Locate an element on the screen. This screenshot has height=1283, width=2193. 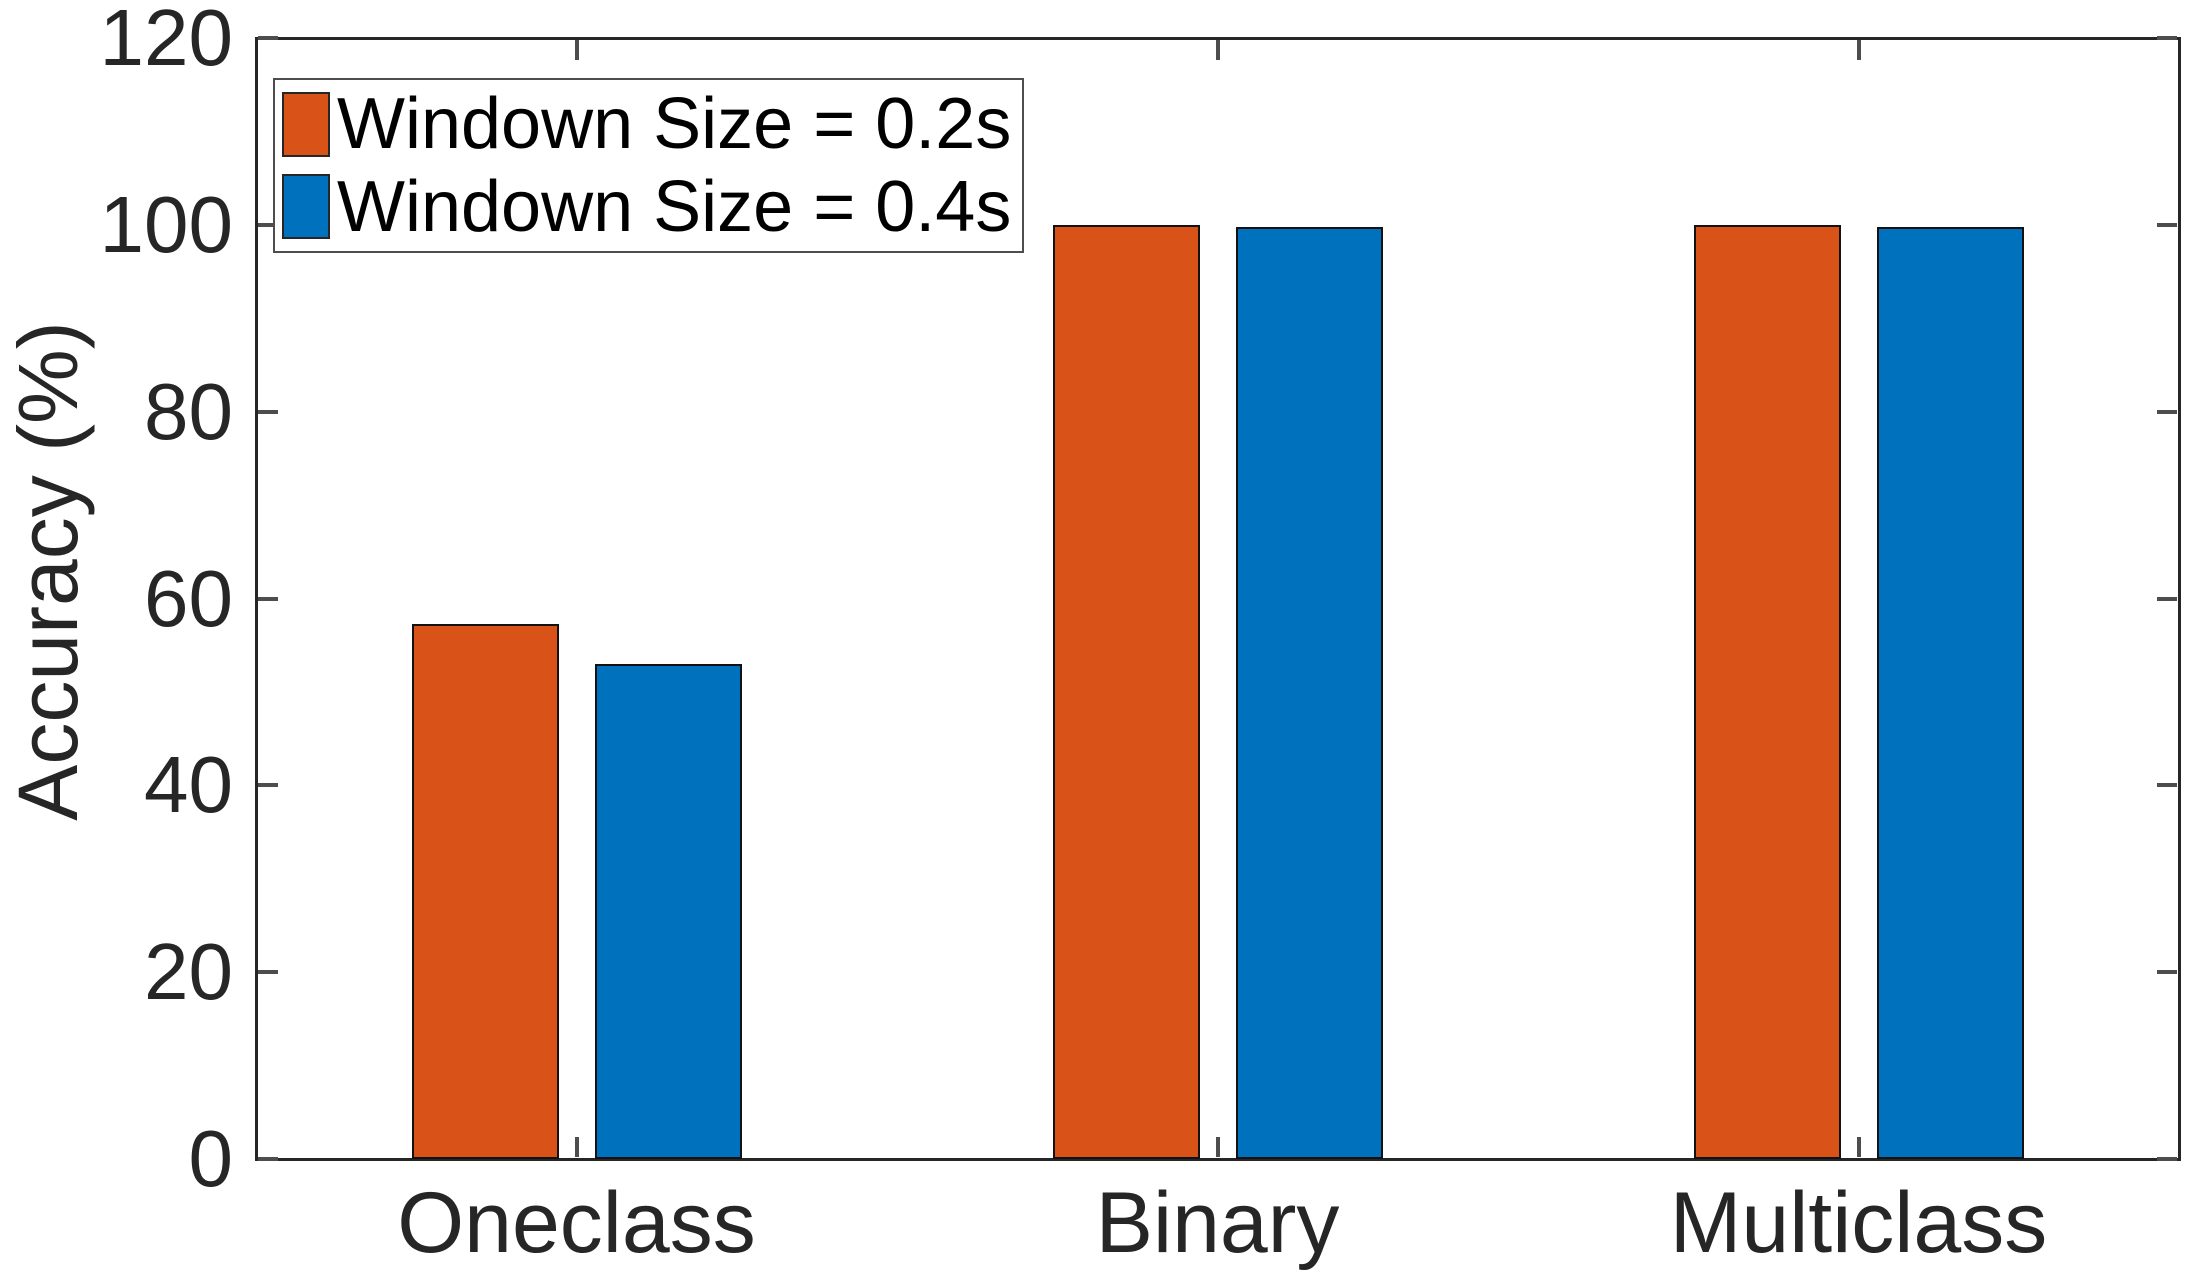
x-tick-label-binary: Binary is located at coordinates (1217, 1223).